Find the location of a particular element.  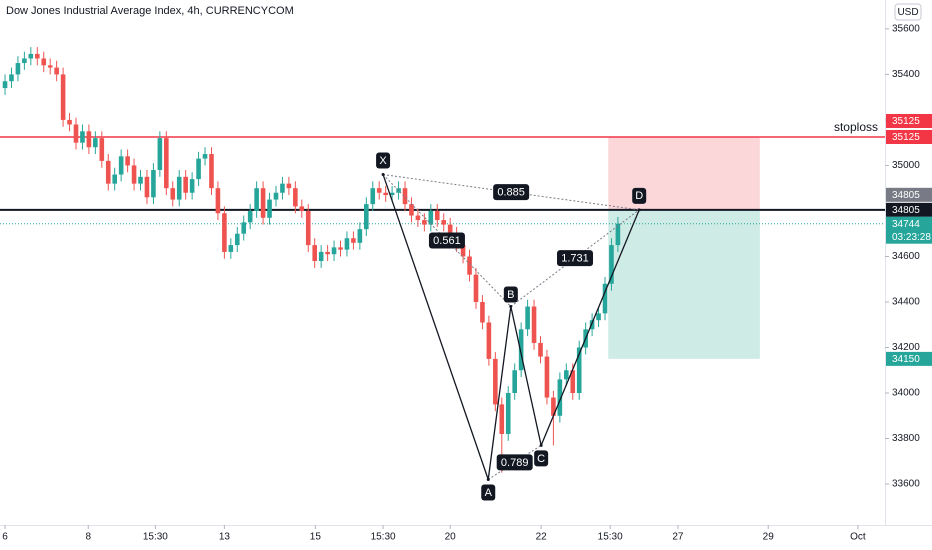

x-tick-label: 27 is located at coordinates (678, 537).